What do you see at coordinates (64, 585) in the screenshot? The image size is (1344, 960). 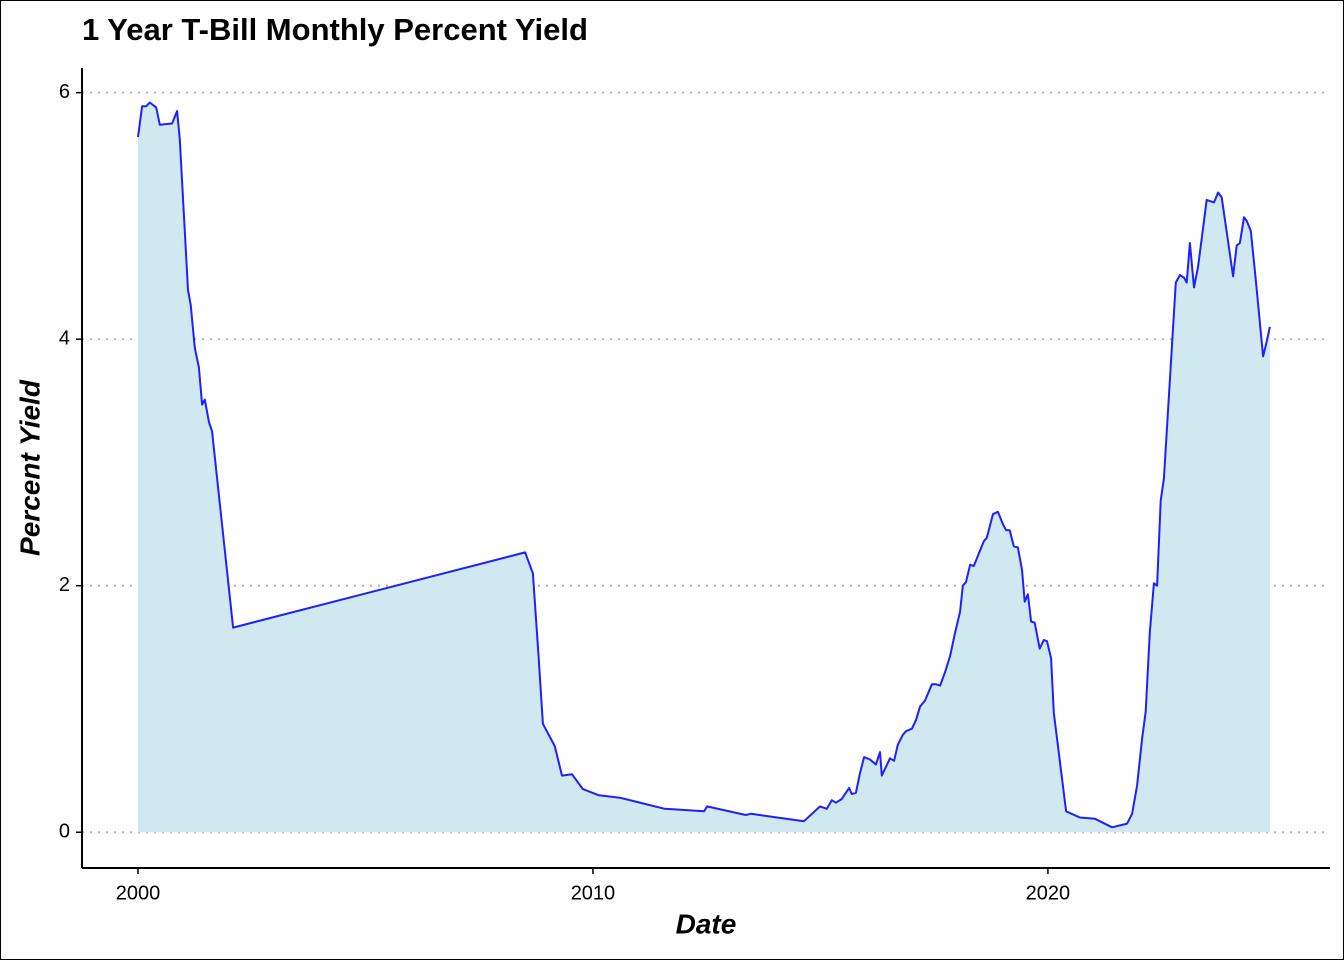 I see `y-tick-label: 2` at bounding box center [64, 585].